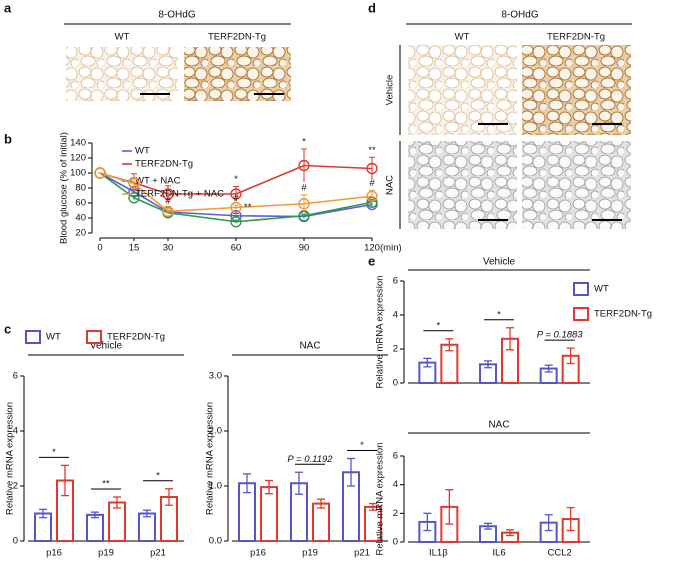  Describe the element at coordinates (158, 181) in the screenshot. I see `legend-label: WT + NAC` at that location.